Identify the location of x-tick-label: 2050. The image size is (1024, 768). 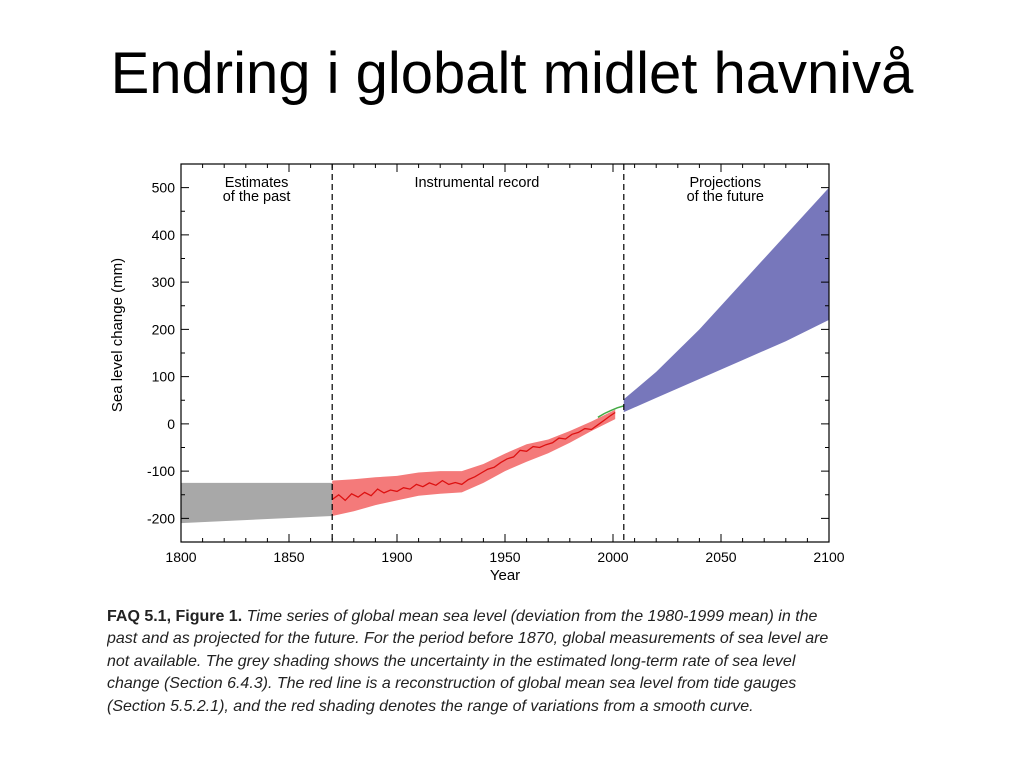
(720, 557).